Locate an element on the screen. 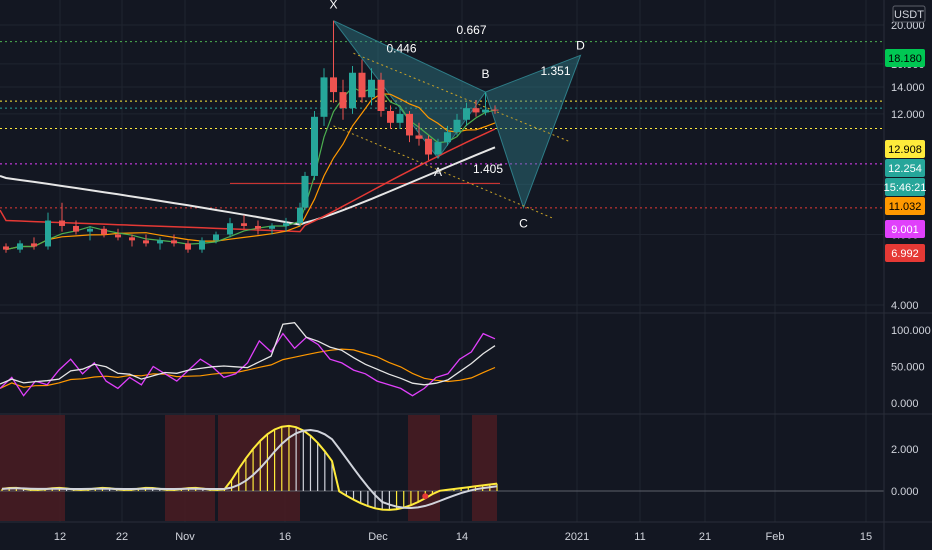 The image size is (932, 550). macd-cross-dot is located at coordinates (425, 496).